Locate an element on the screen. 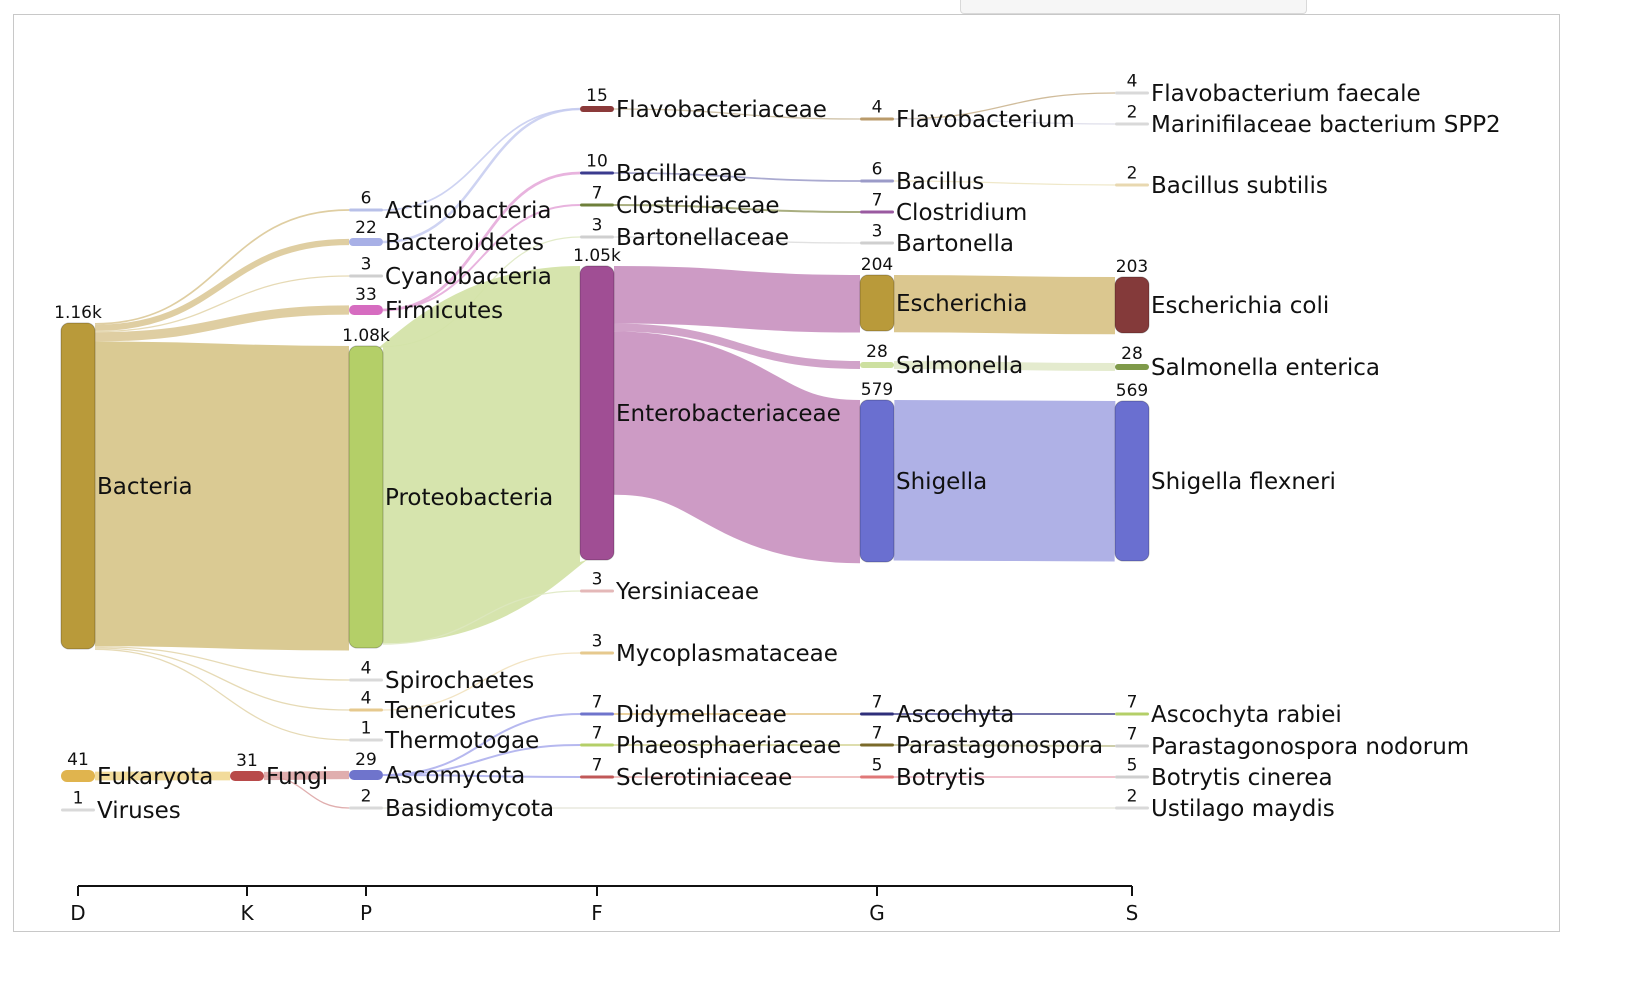  node-flavobacterium is located at coordinates (877, 119).